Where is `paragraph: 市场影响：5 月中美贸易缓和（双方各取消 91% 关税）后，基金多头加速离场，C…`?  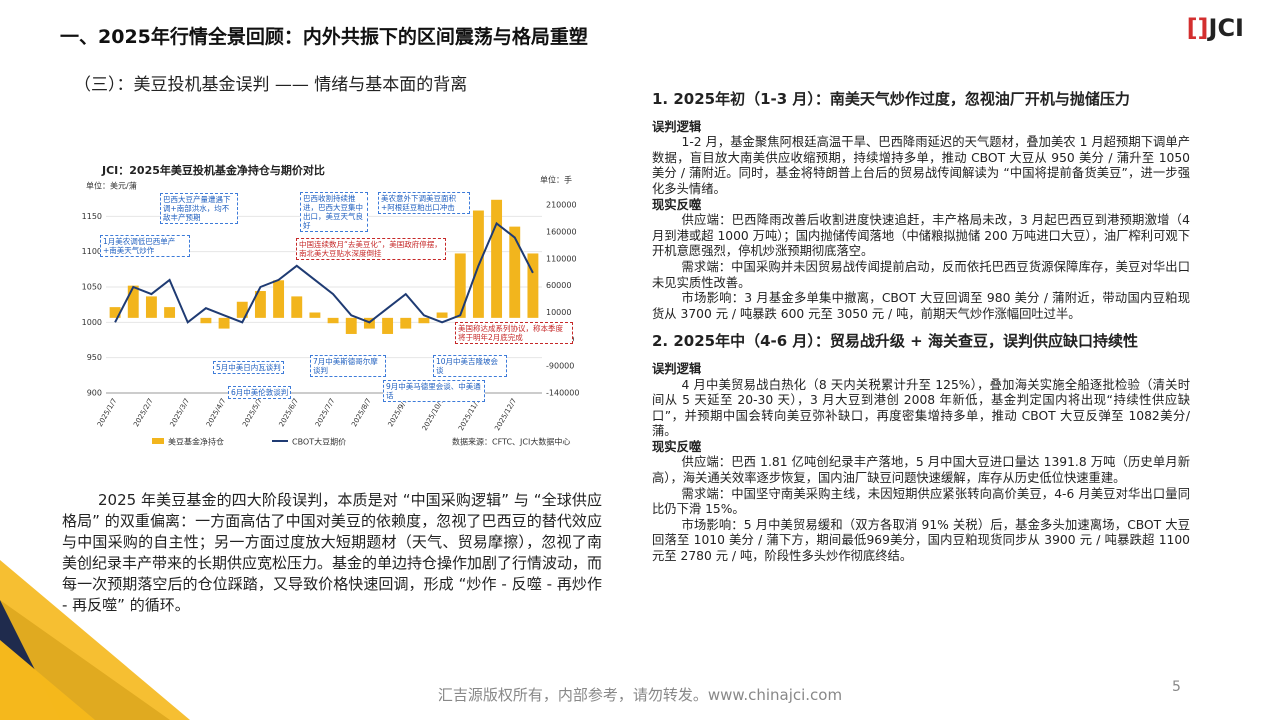
paragraph: 市场影响：5 月中美贸易缓和（双方各取消 91% 关税）后，基金多头加速离场，C… is located at coordinates (921, 540).